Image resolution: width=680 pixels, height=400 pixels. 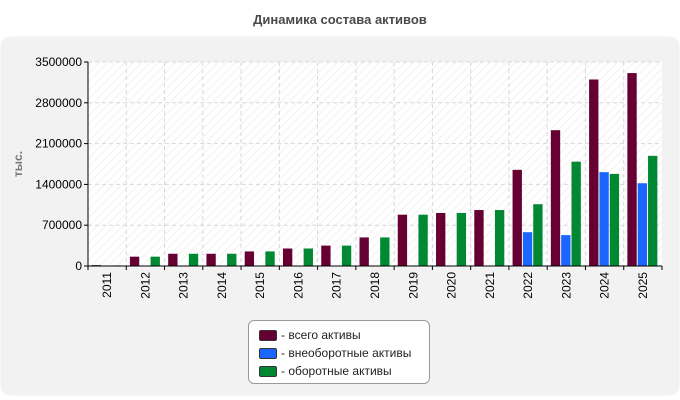 I want to click on x-tick-label: 2019, so click(x=413, y=285).